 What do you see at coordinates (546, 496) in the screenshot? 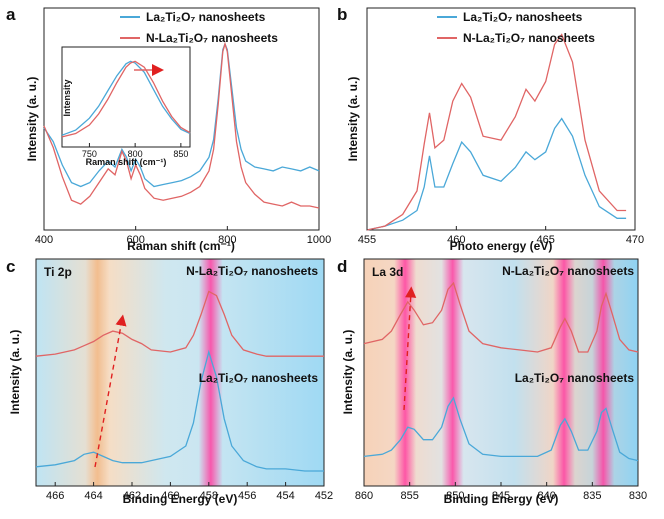
I see `panel-d-tick-label: 840` at bounding box center [546, 496].